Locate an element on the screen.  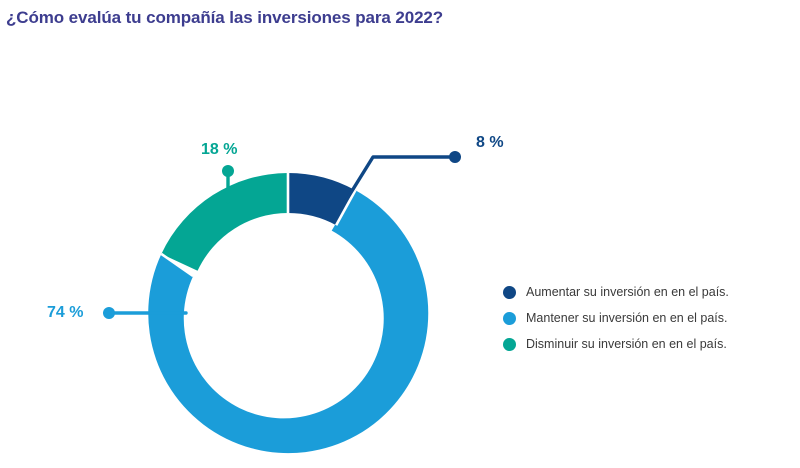
value-label-aumentar: 8 % is located at coordinates (490, 142).